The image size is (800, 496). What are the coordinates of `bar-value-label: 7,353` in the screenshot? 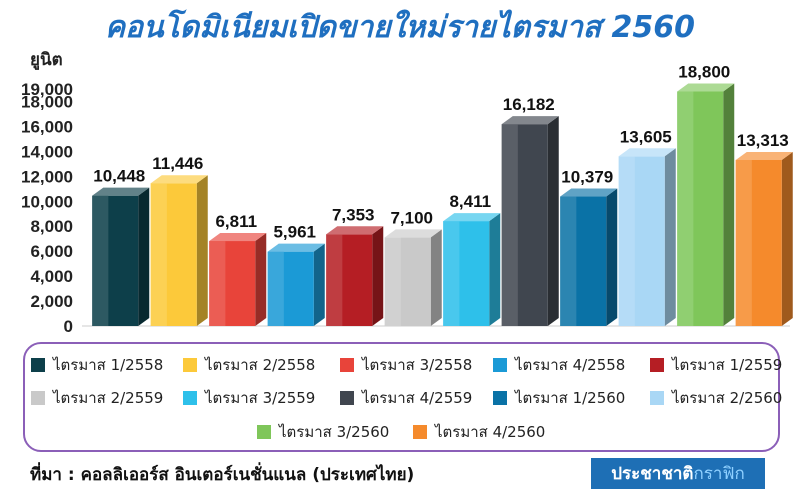 It's located at (353, 214).